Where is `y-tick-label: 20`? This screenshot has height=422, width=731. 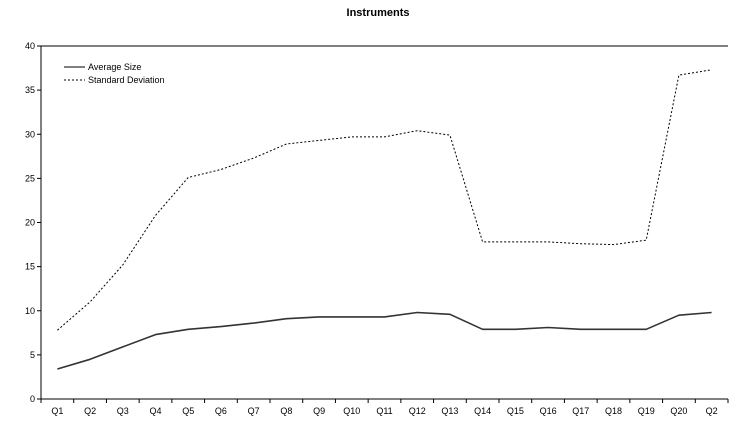
y-tick-label: 20 is located at coordinates (30, 223).